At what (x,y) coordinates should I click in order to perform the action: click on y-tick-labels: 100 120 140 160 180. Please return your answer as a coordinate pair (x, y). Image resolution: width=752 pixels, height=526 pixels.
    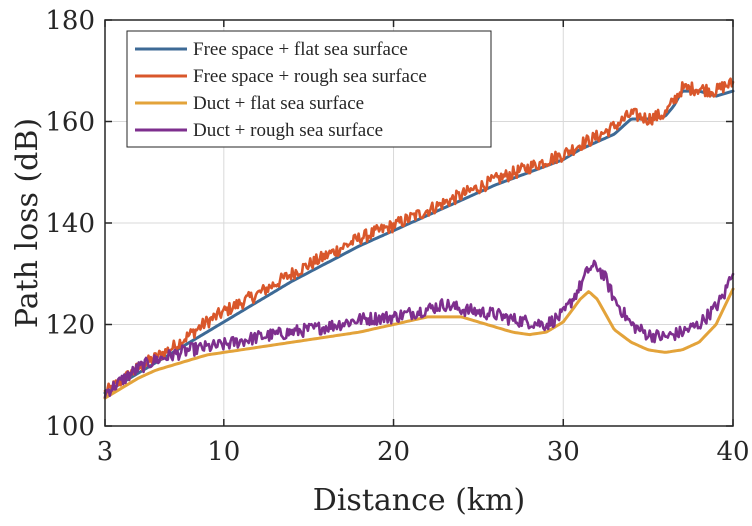
    Looking at the image, I should click on (70, 224).